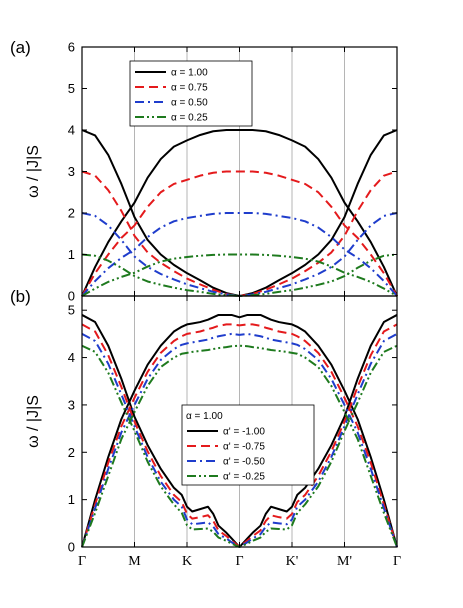  What do you see at coordinates (344, 561) in the screenshot?
I see `x-tick-label: M'` at bounding box center [344, 561].